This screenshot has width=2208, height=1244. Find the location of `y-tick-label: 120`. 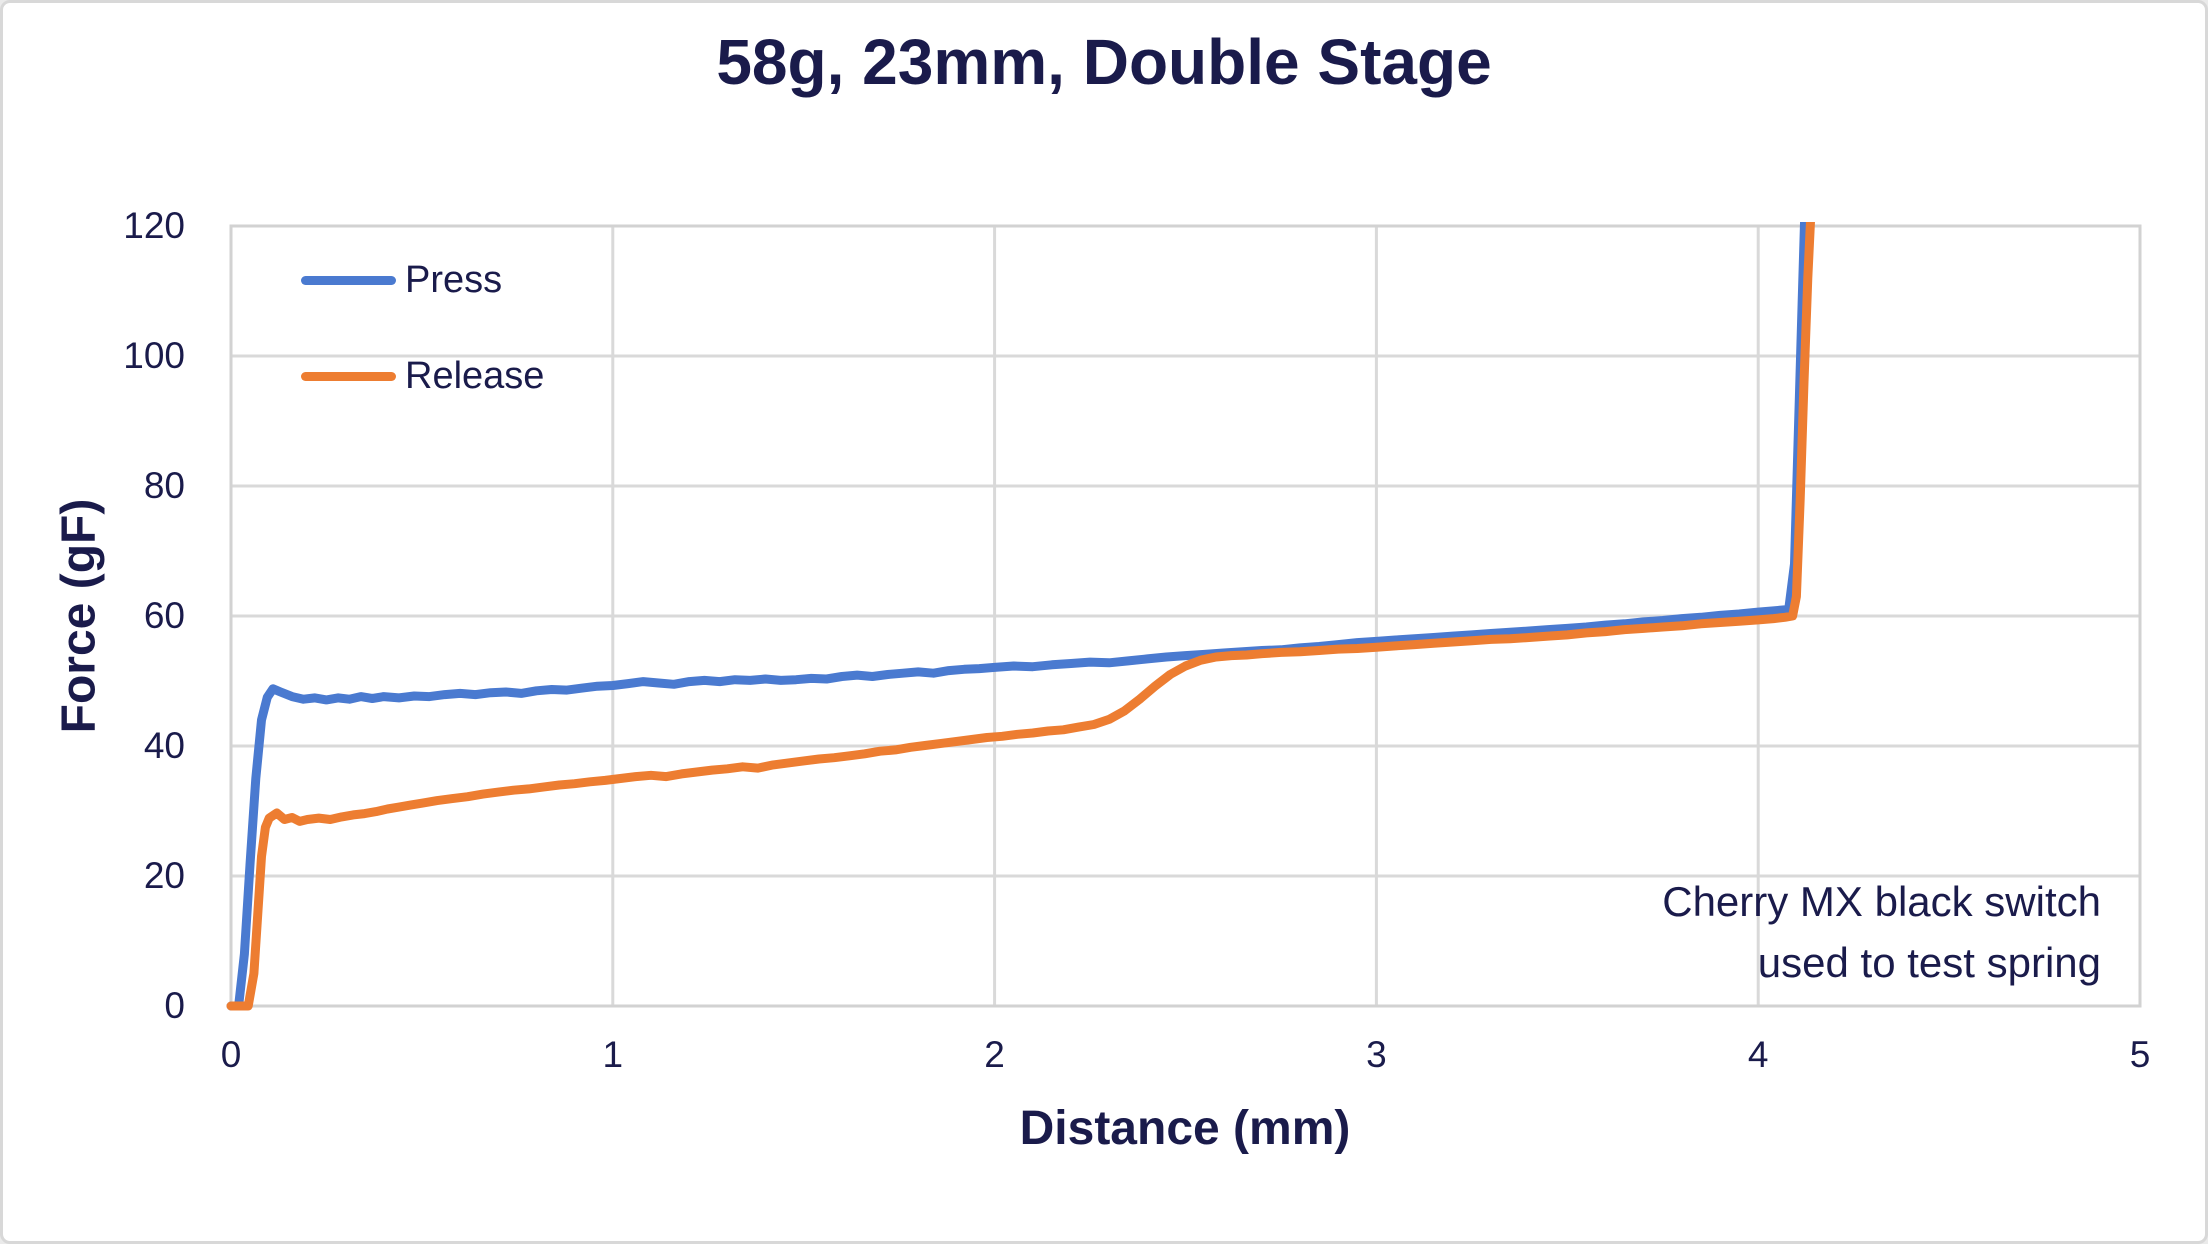

y-tick-label: 120 is located at coordinates (154, 225).